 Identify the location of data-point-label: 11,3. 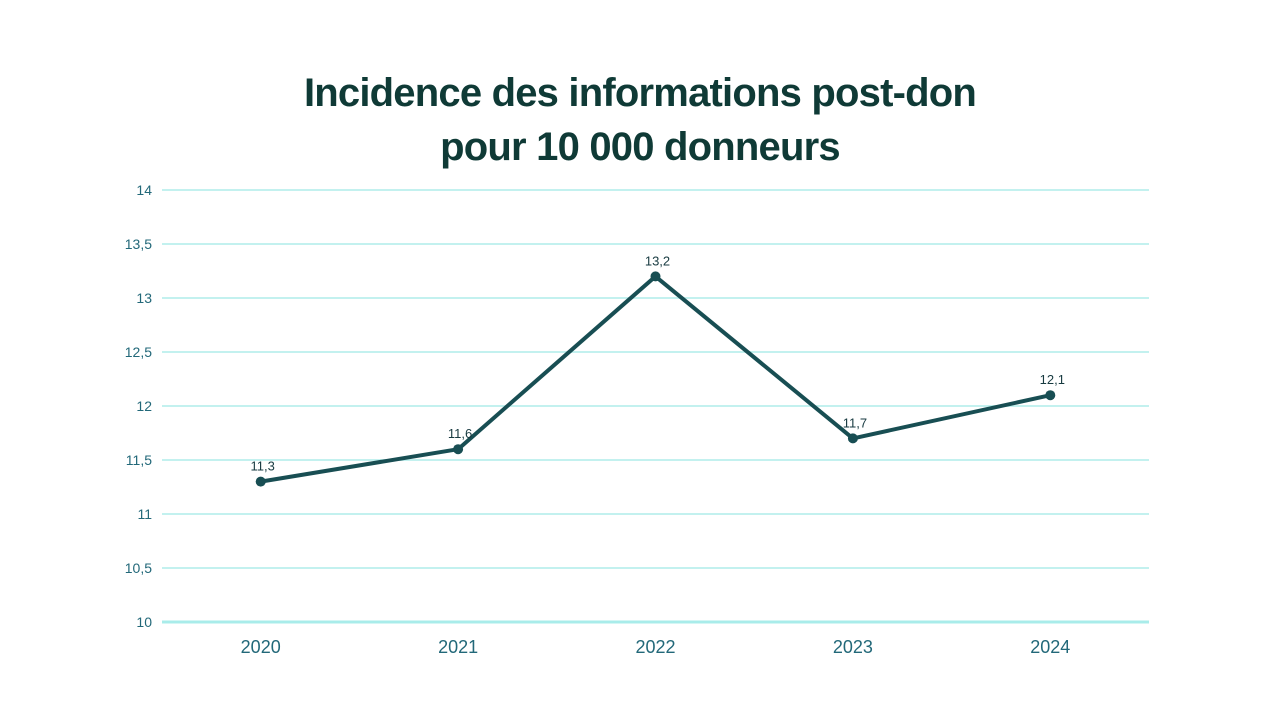
(263, 466).